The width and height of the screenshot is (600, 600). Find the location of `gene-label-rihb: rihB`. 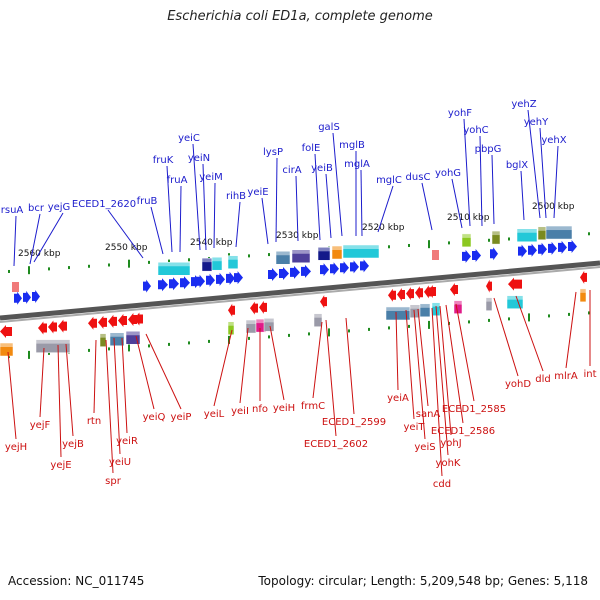

gene-label-rihb: rihB is located at coordinates (236, 196).